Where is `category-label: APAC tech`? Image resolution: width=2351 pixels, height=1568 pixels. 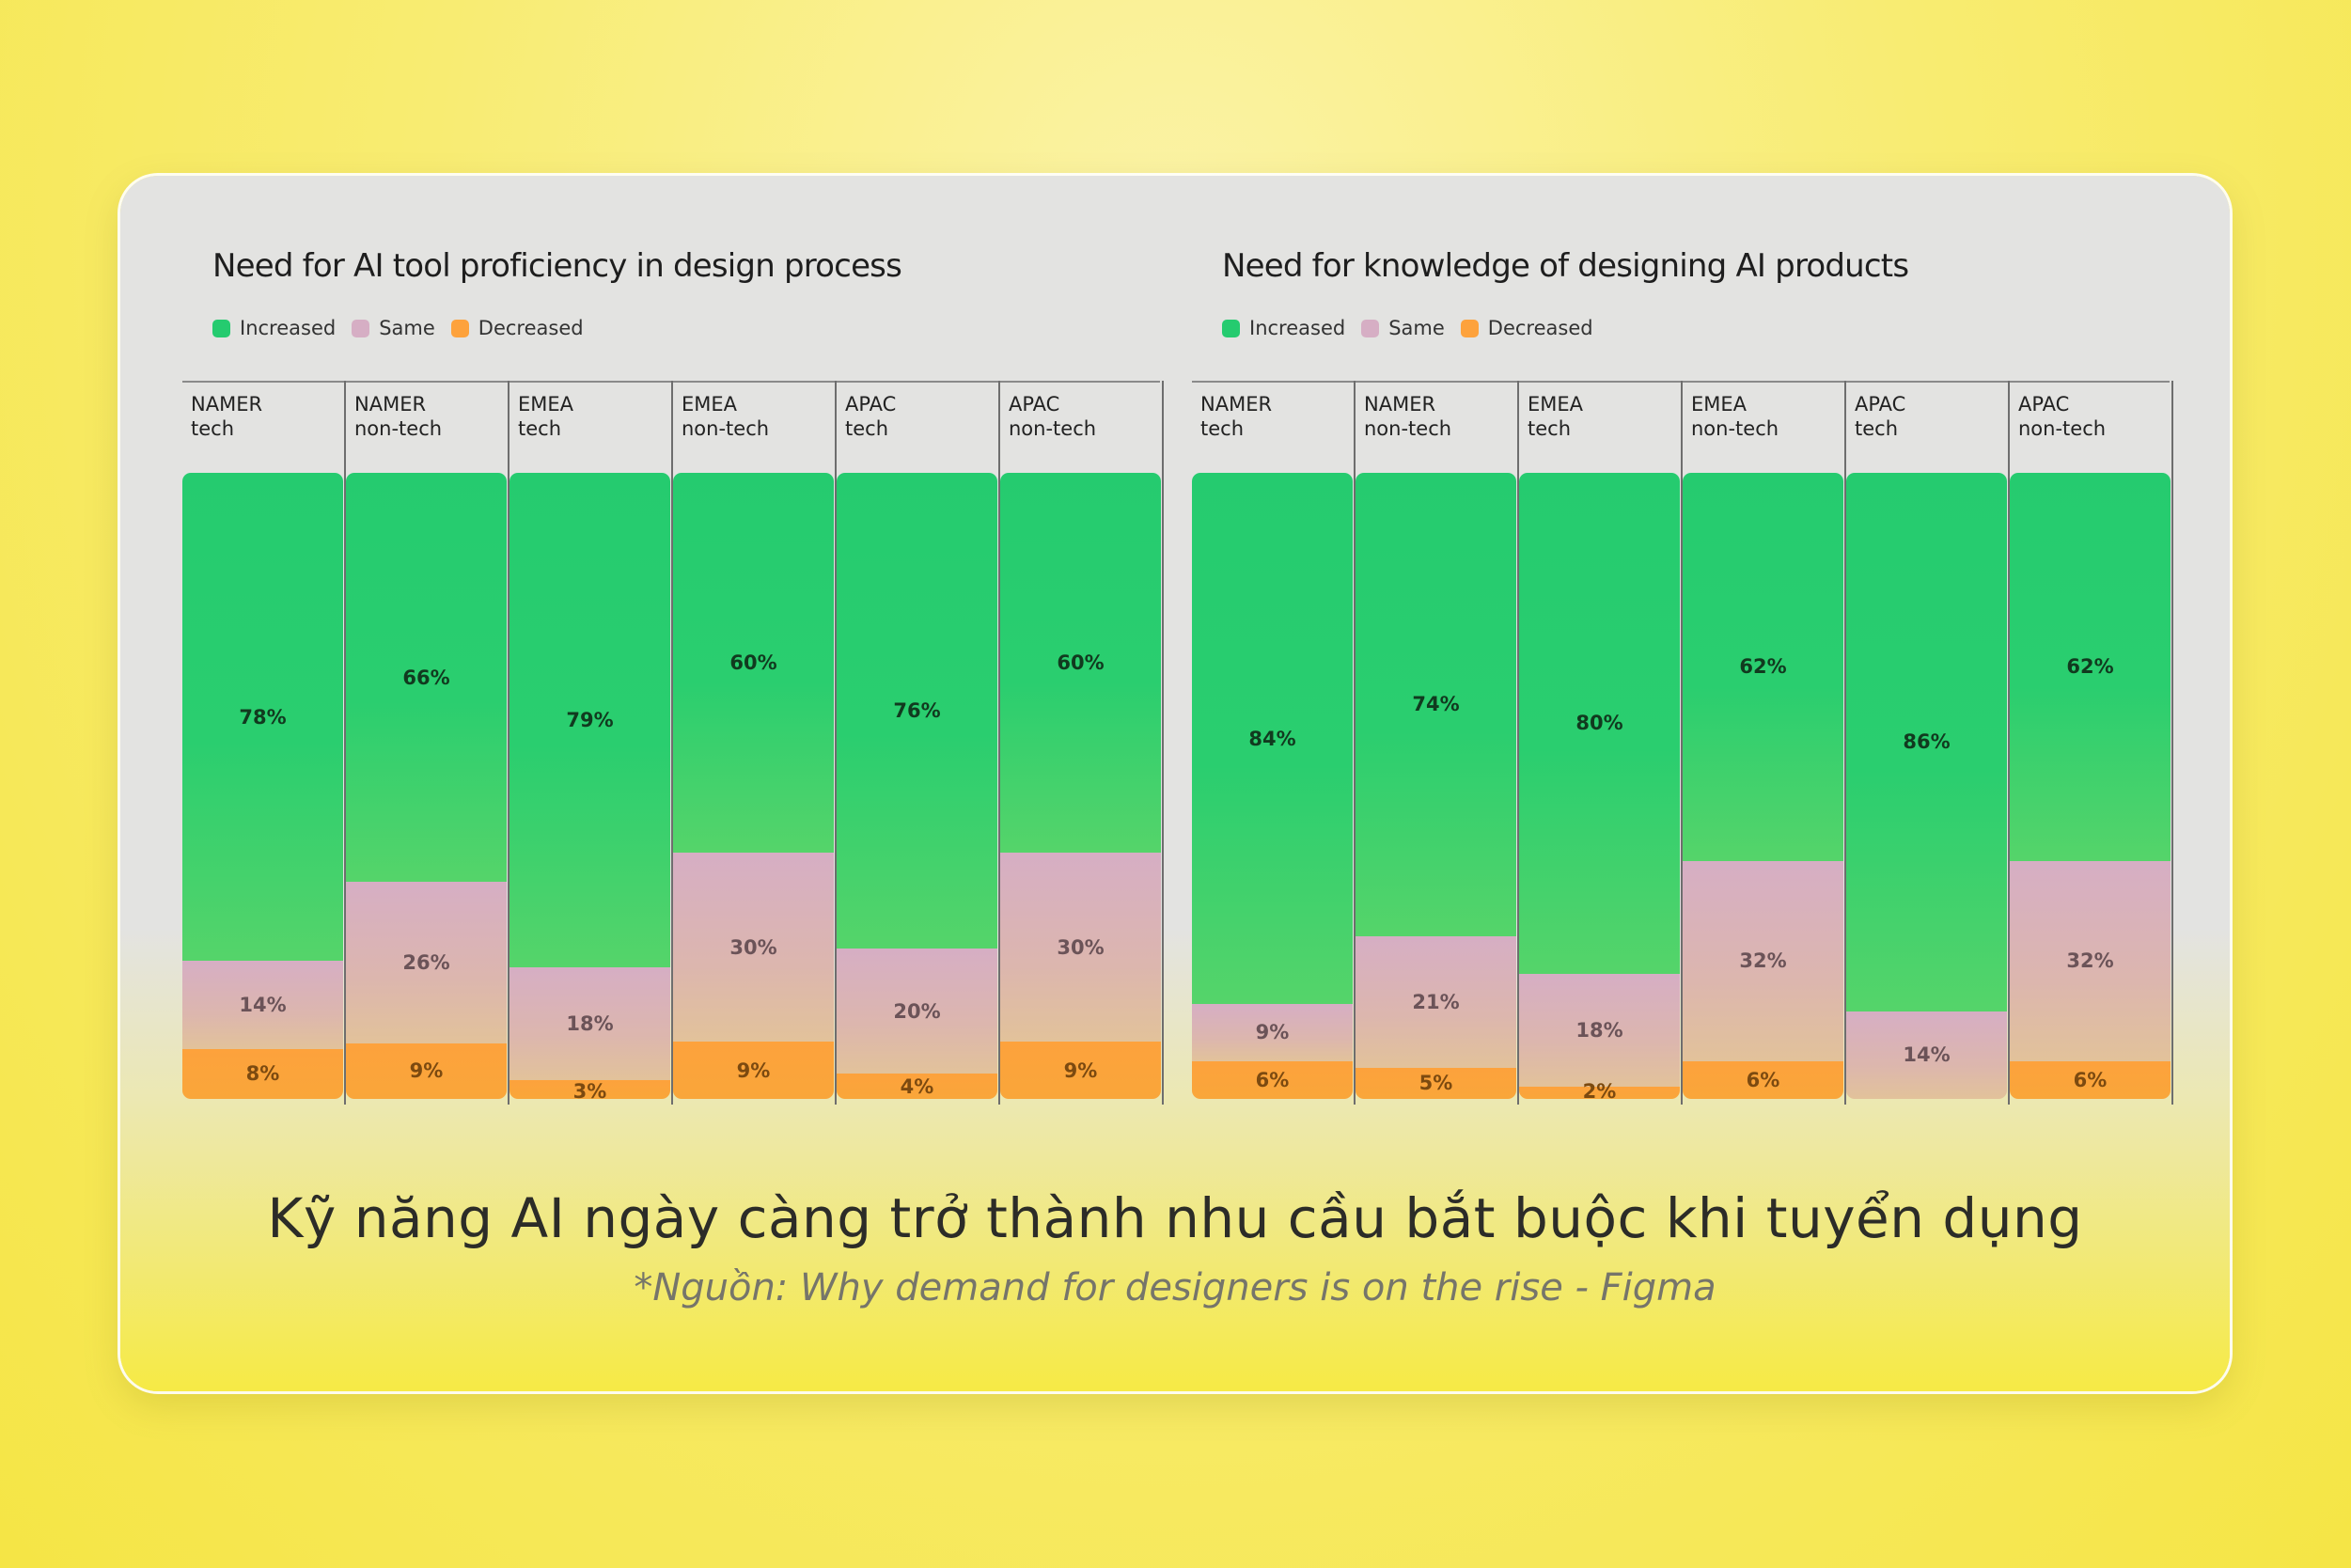 category-label: APAC tech is located at coordinates (871, 416).